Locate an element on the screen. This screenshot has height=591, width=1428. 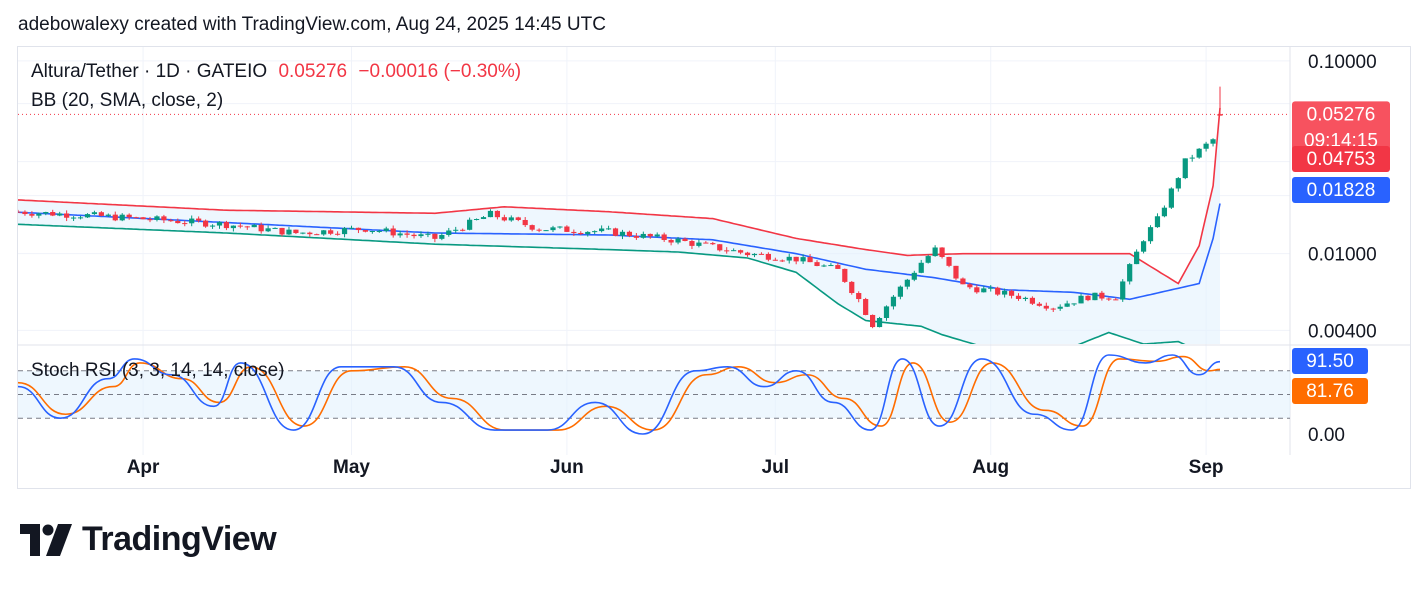
price-axis-tick: 0.01000 is located at coordinates (1342, 255).